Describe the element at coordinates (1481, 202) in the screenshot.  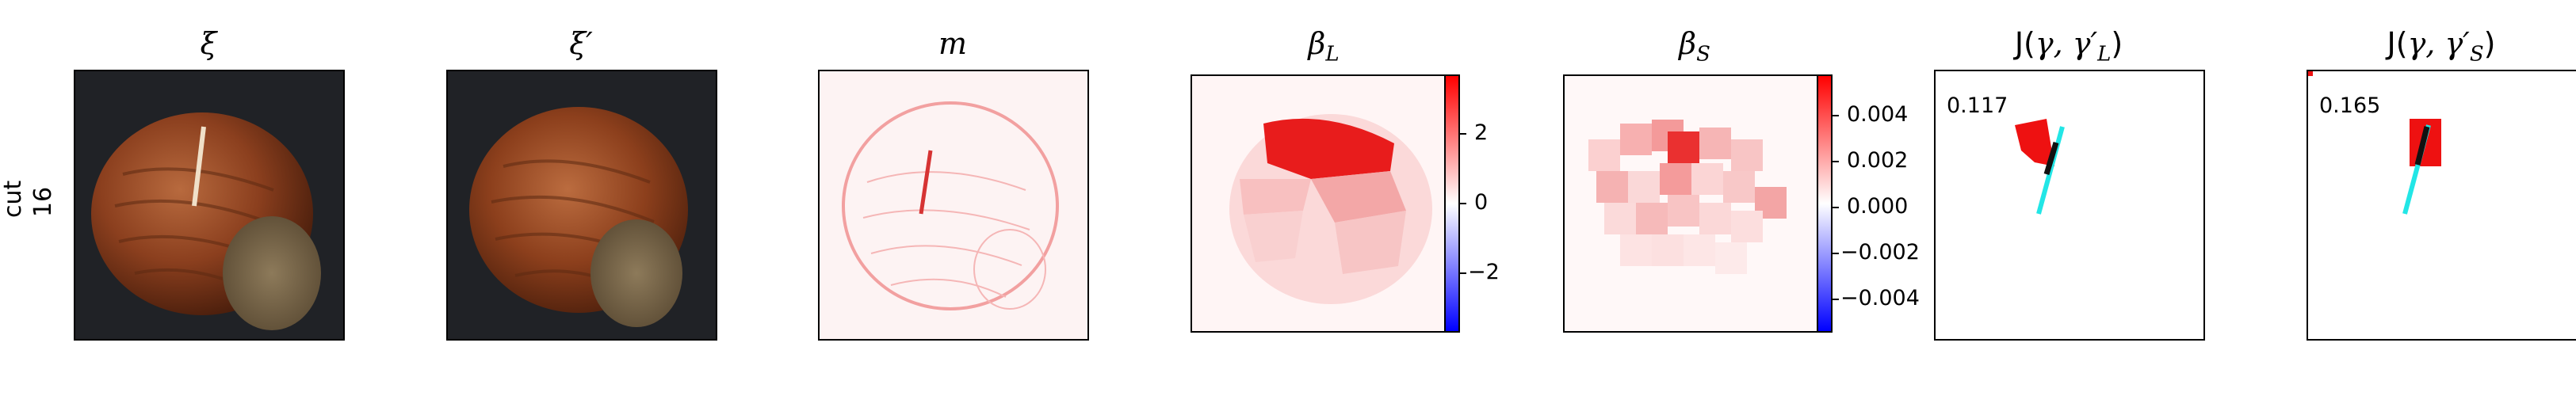
I see `colorbar-tick: 0` at that location.